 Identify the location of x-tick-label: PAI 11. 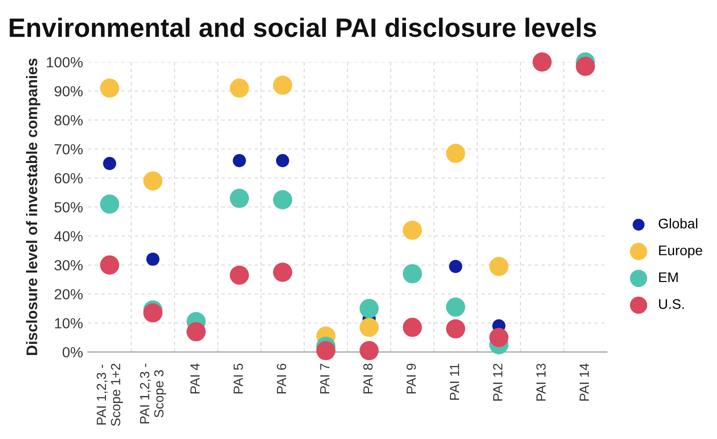
(455, 382).